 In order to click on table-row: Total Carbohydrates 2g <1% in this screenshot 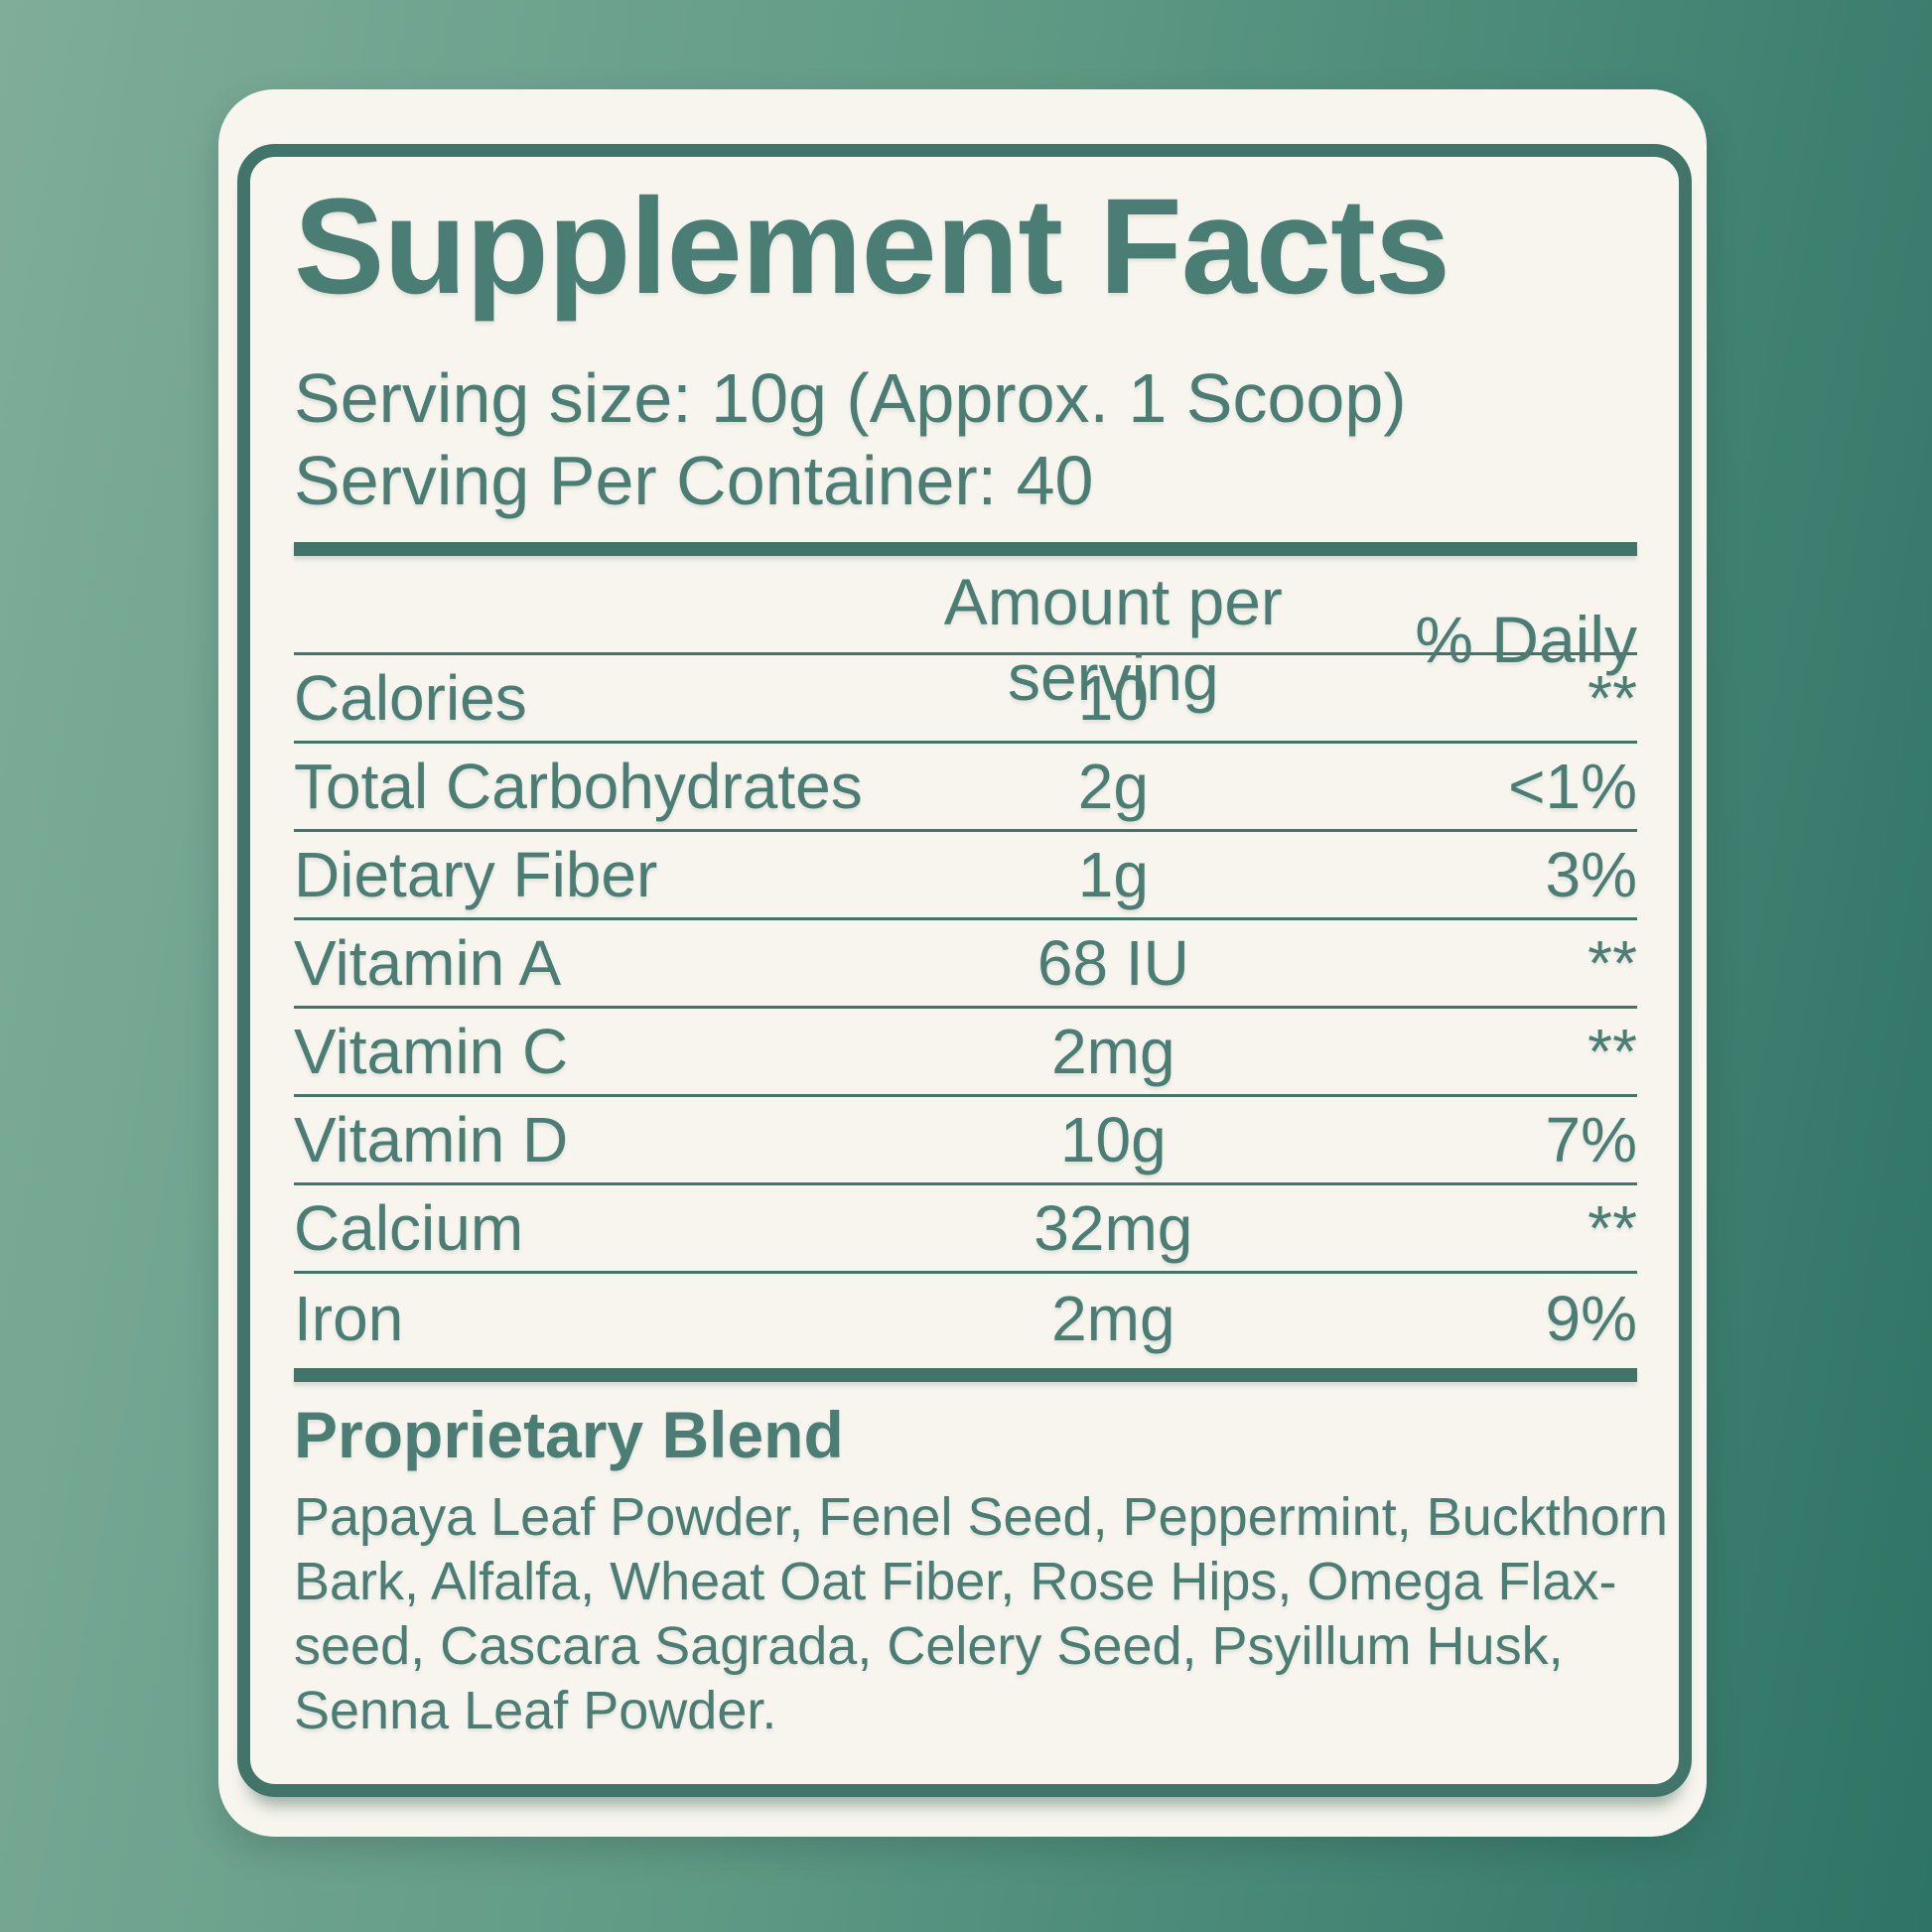, I will do `click(966, 788)`.